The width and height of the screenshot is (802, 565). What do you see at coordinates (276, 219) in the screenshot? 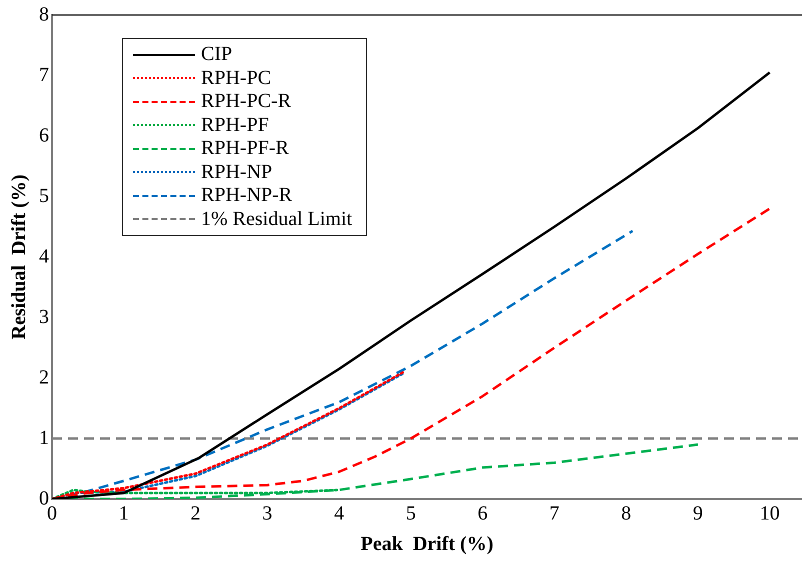
I see `legend-label: 1% Residual Limit` at bounding box center [276, 219].